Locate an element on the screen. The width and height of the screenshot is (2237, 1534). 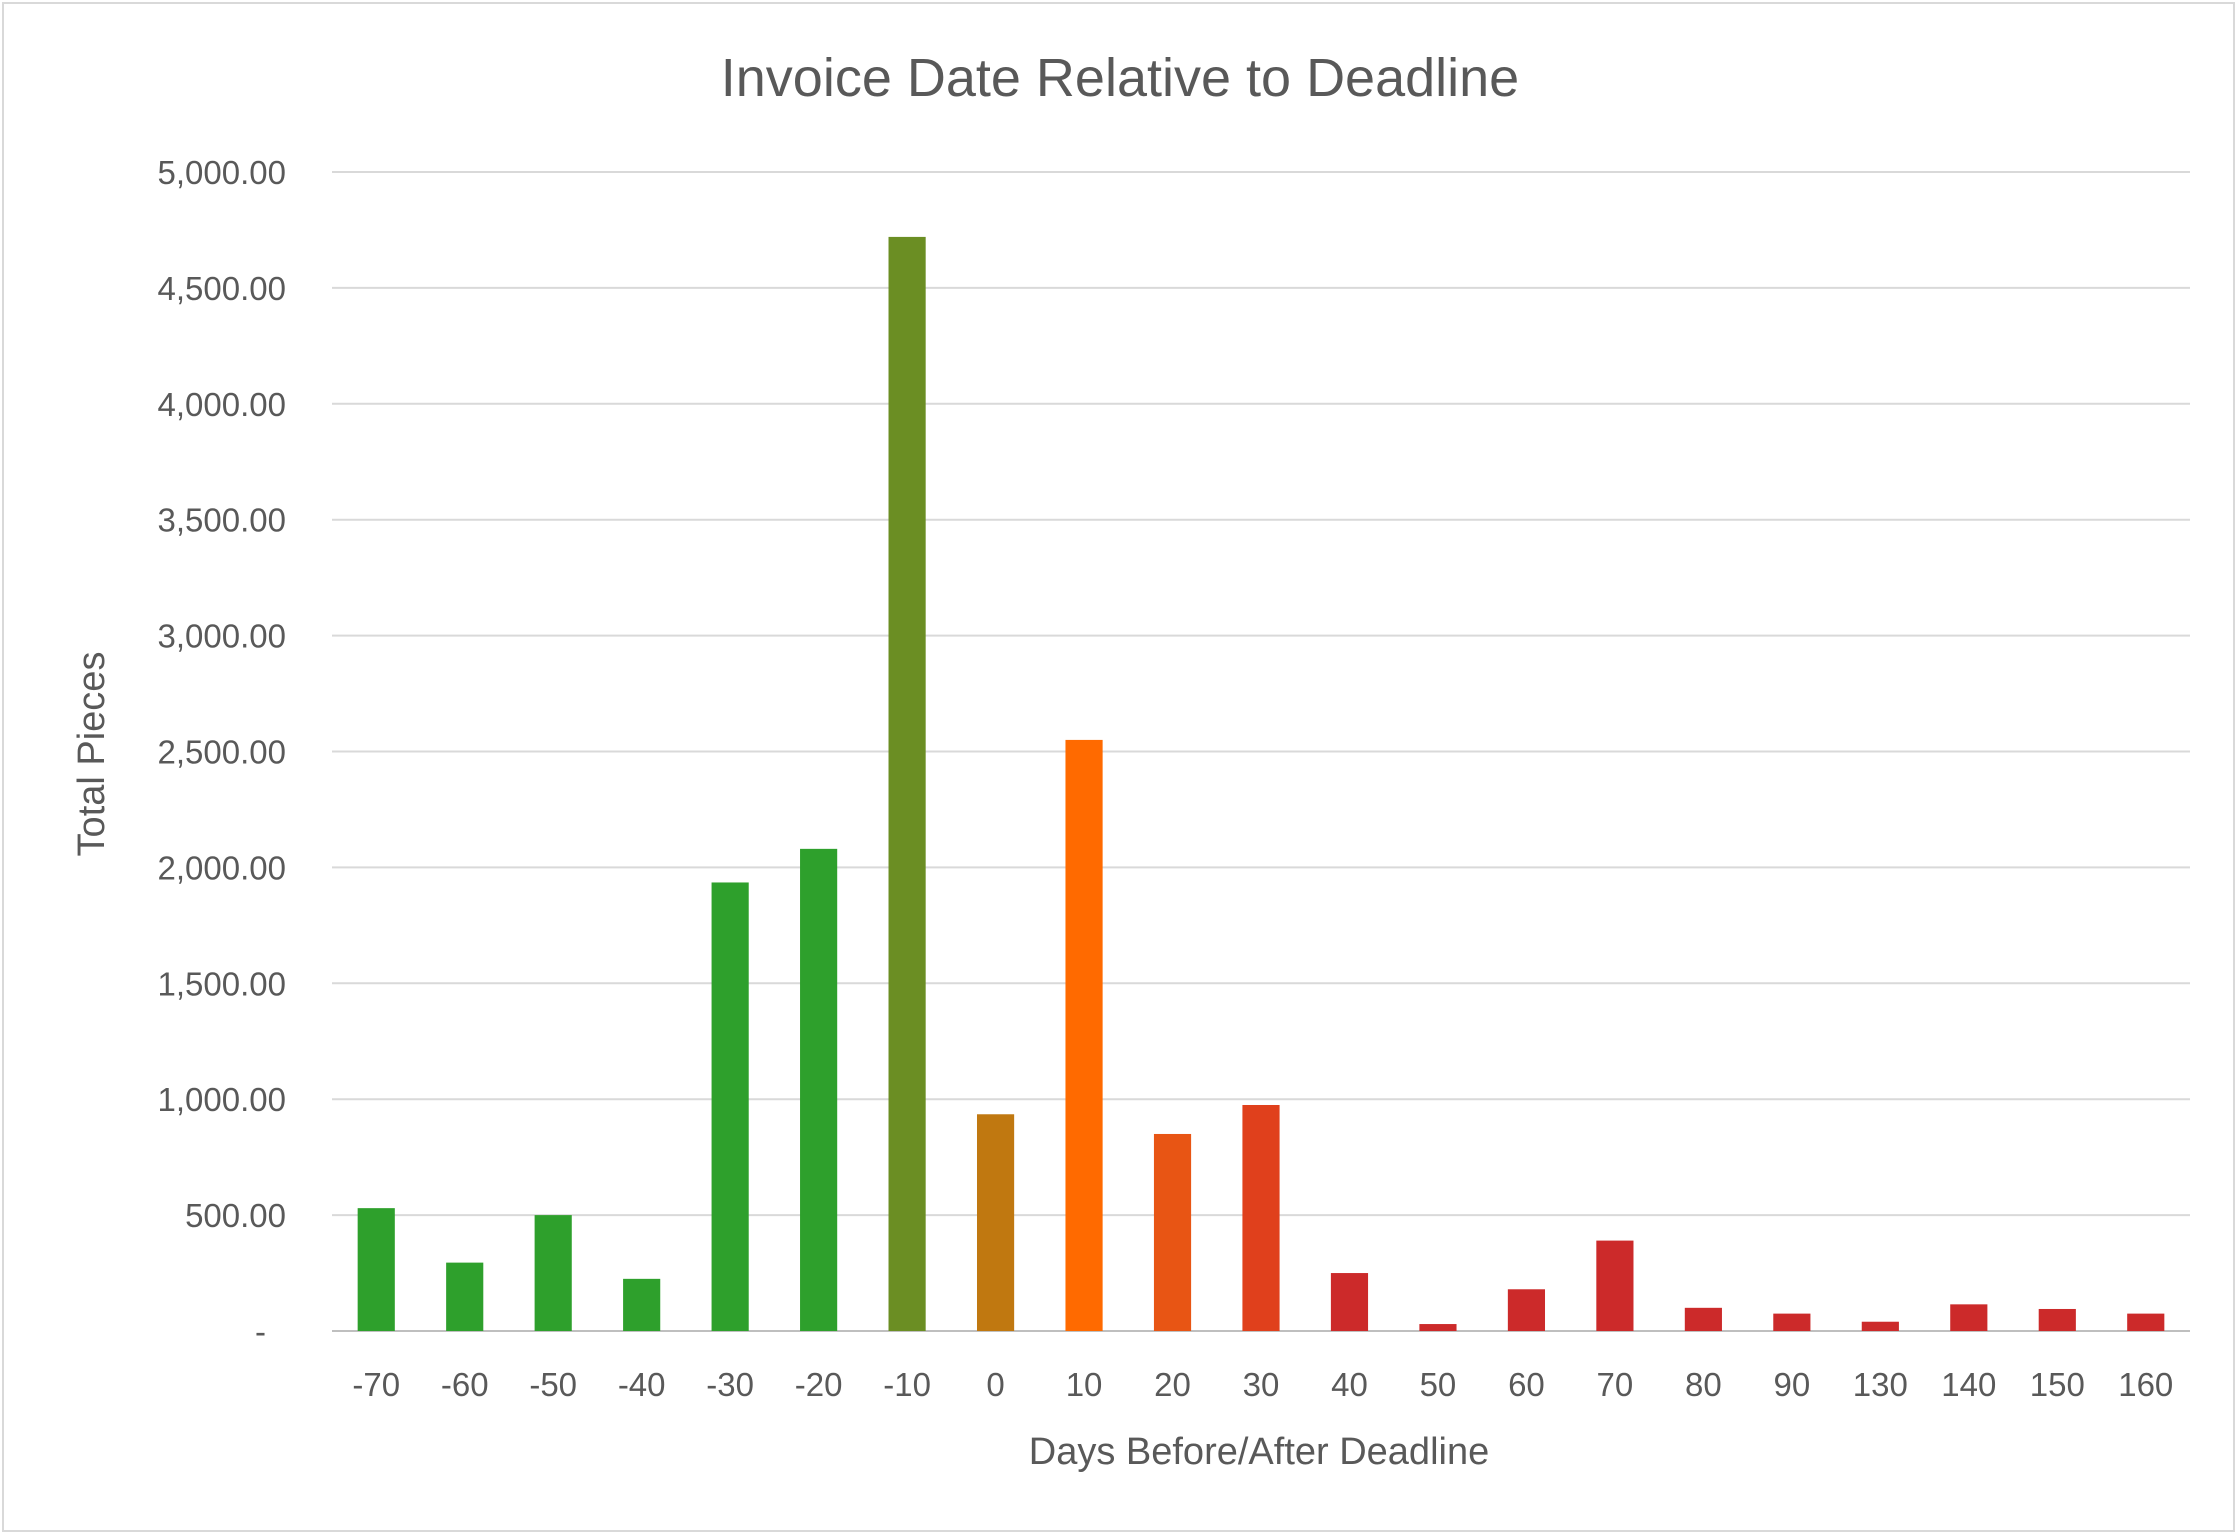
x-tick-label: 70 is located at coordinates (1615, 1384).